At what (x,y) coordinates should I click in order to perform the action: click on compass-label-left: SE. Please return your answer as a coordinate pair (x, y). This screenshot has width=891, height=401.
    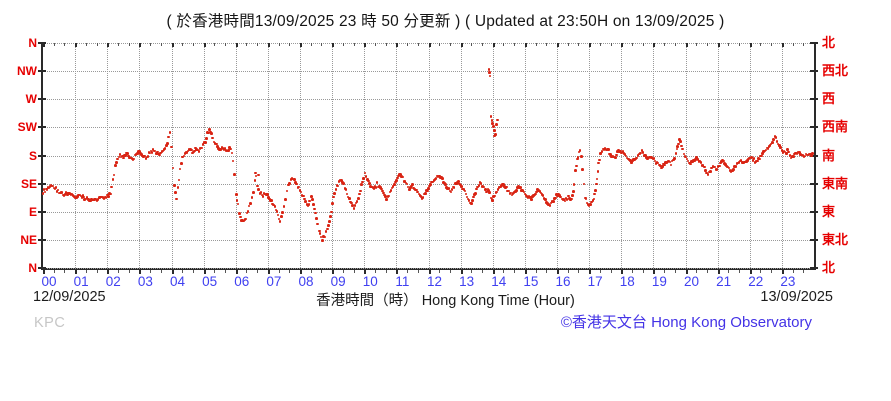
    Looking at the image, I should click on (28, 183).